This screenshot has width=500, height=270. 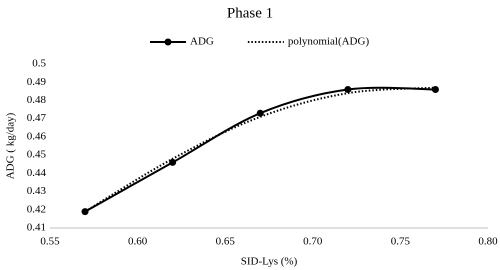 What do you see at coordinates (37, 100) in the screenshot?
I see `y-tick-label: 0.48` at bounding box center [37, 100].